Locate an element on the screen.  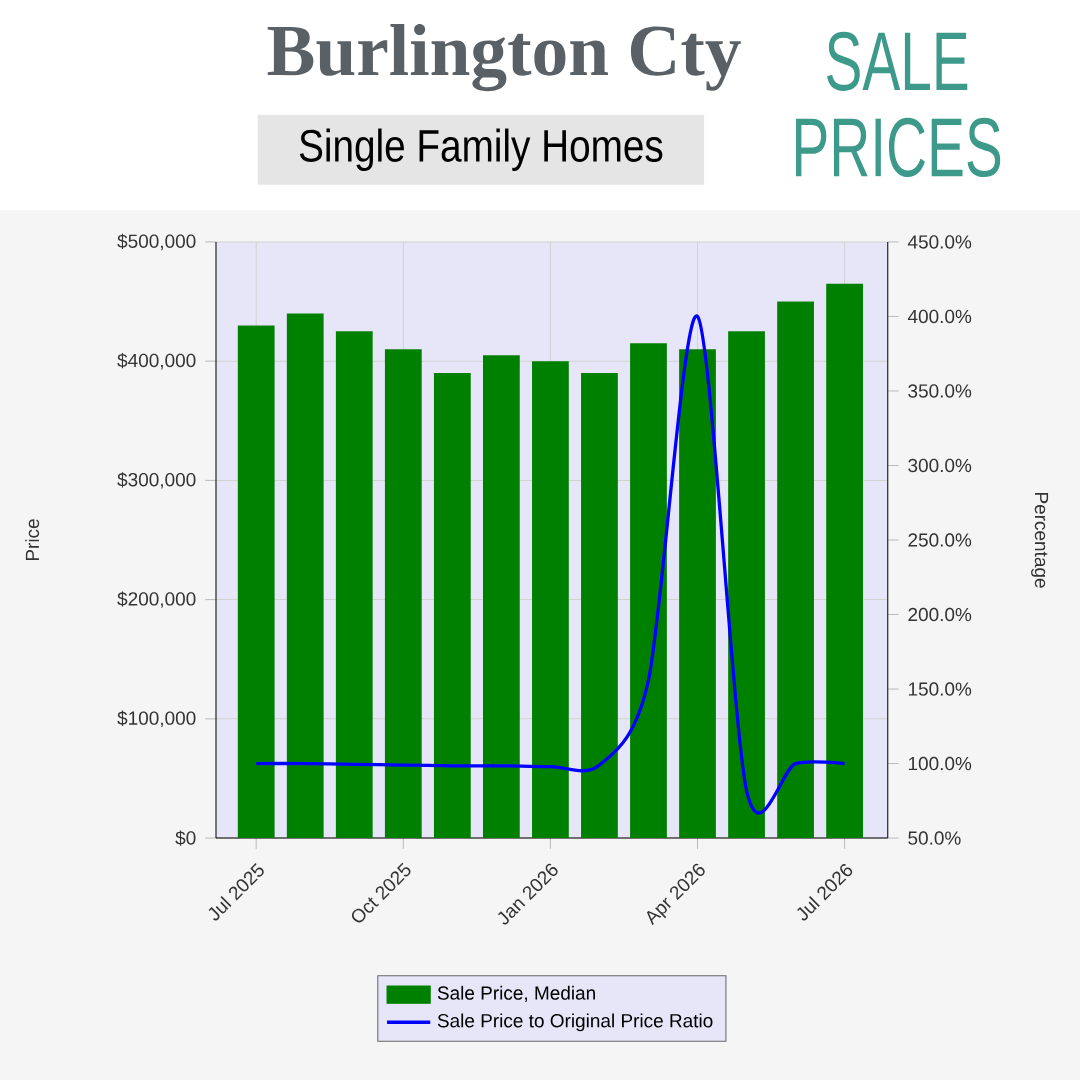
y-tick-label: $100,000 is located at coordinates (156, 719).